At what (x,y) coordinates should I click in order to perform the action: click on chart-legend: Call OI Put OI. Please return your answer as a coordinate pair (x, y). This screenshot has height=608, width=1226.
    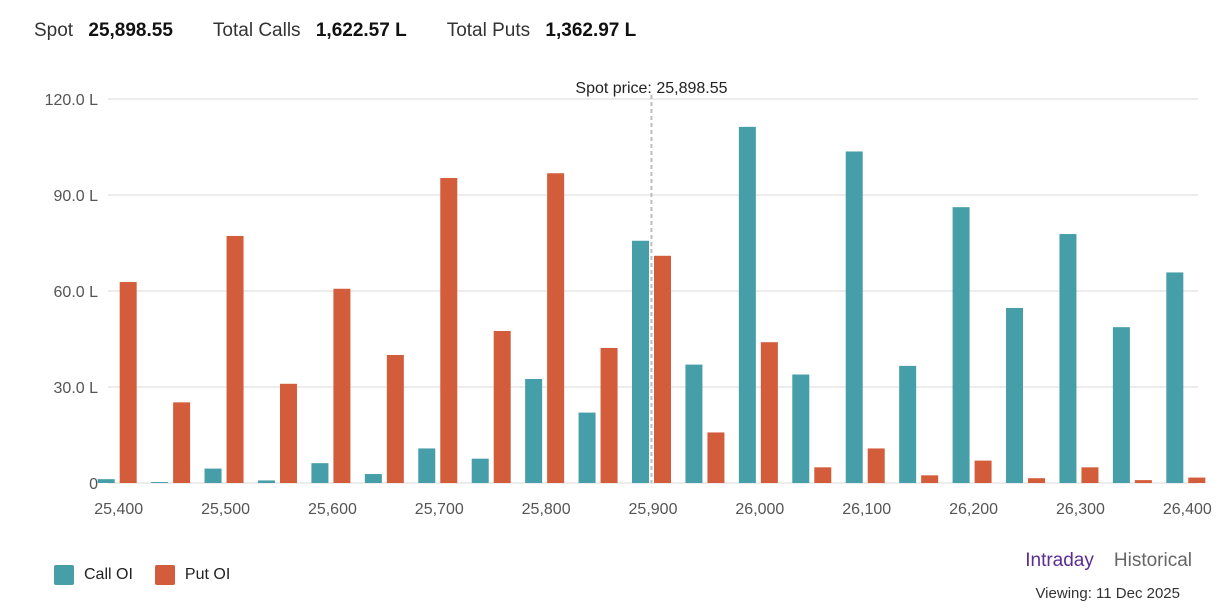
    Looking at the image, I should click on (153, 575).